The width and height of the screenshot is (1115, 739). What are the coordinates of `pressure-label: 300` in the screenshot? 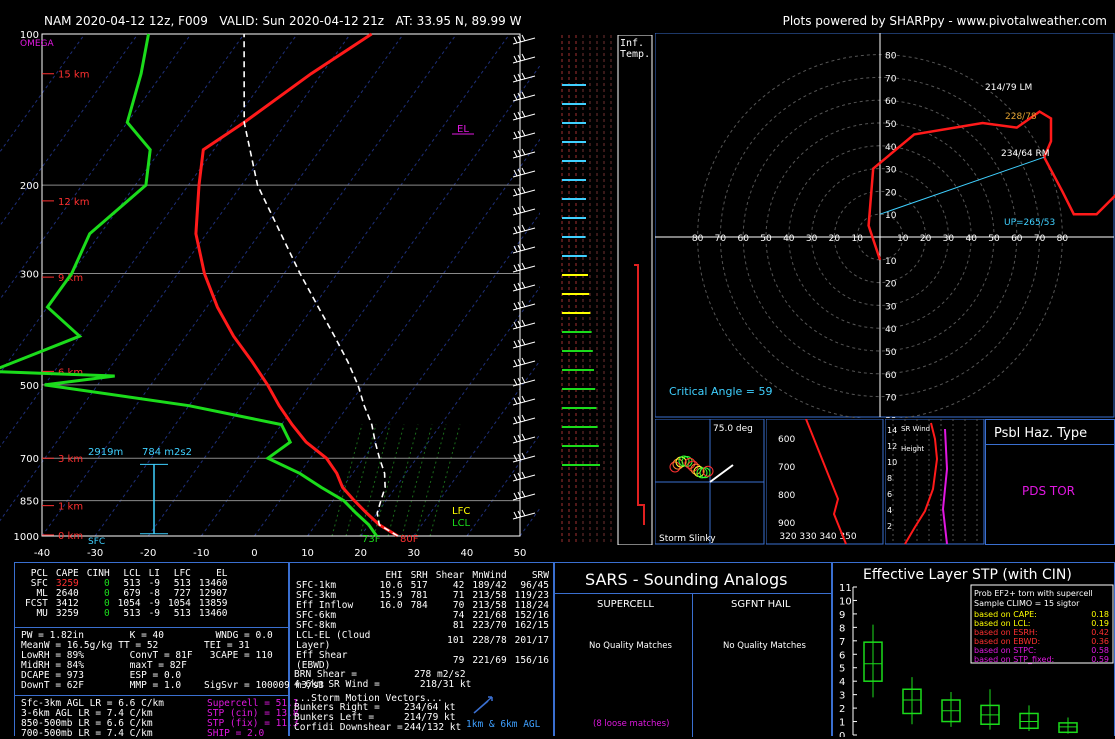 It's located at (29, 275).